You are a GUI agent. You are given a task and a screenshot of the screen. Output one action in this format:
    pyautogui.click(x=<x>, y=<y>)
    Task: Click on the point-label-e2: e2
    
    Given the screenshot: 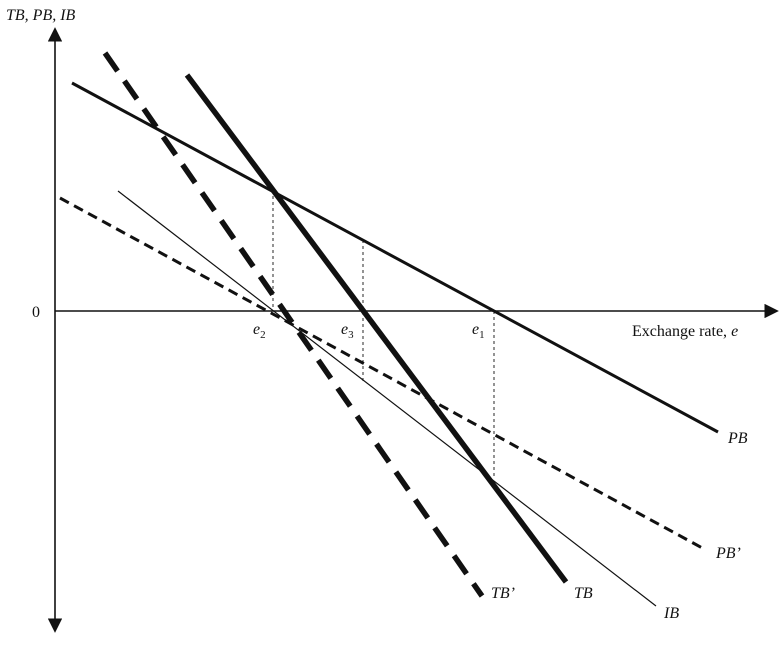 What is the action you would take?
    pyautogui.click(x=259, y=331)
    